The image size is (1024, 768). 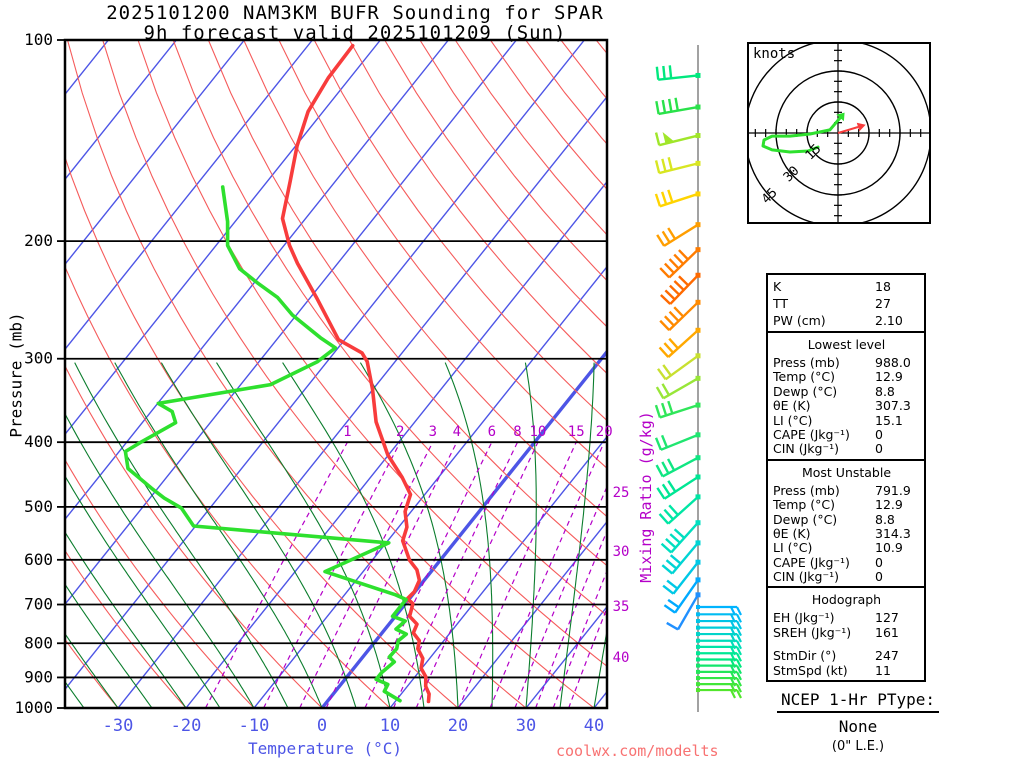 What do you see at coordinates (526, 726) in the screenshot?
I see `temperature-tick-label: 30` at bounding box center [526, 726].